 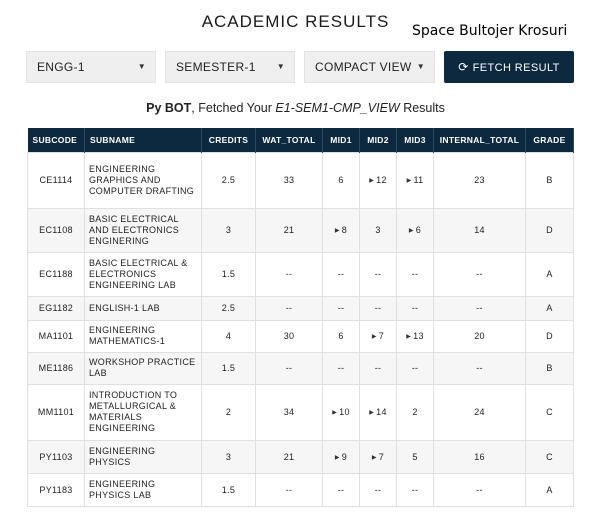 I want to click on cell-mid2: ▶ 12, so click(x=378, y=180).